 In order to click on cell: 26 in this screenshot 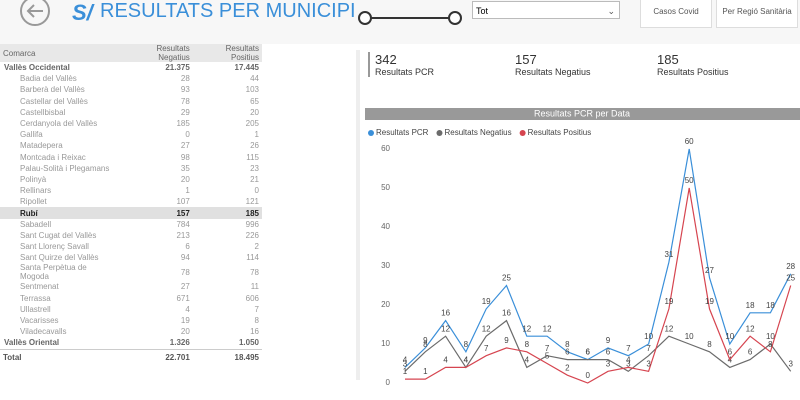, I will do `click(254, 146)`.